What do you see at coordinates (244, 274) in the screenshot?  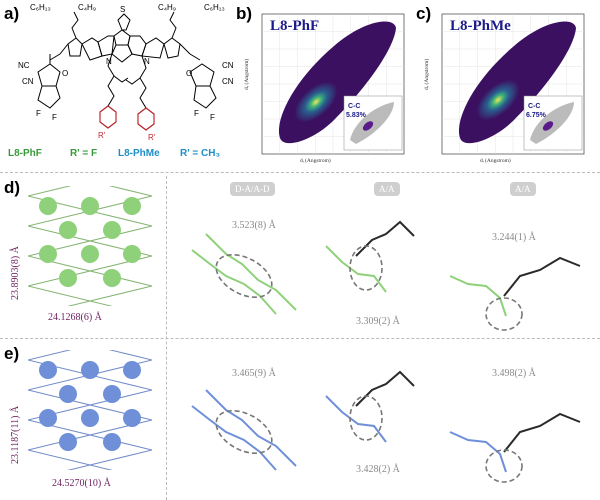 I see `dimer-d1` at bounding box center [244, 274].